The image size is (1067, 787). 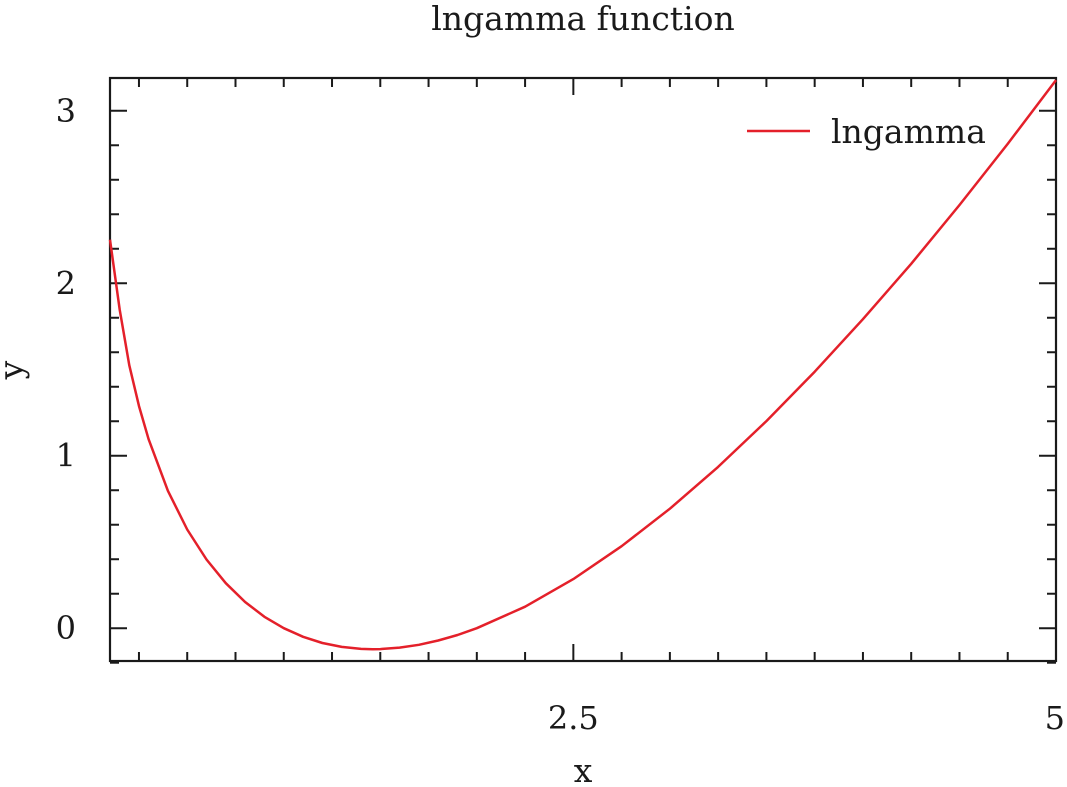 What do you see at coordinates (66, 283) in the screenshot?
I see `y-tick-label: 2` at bounding box center [66, 283].